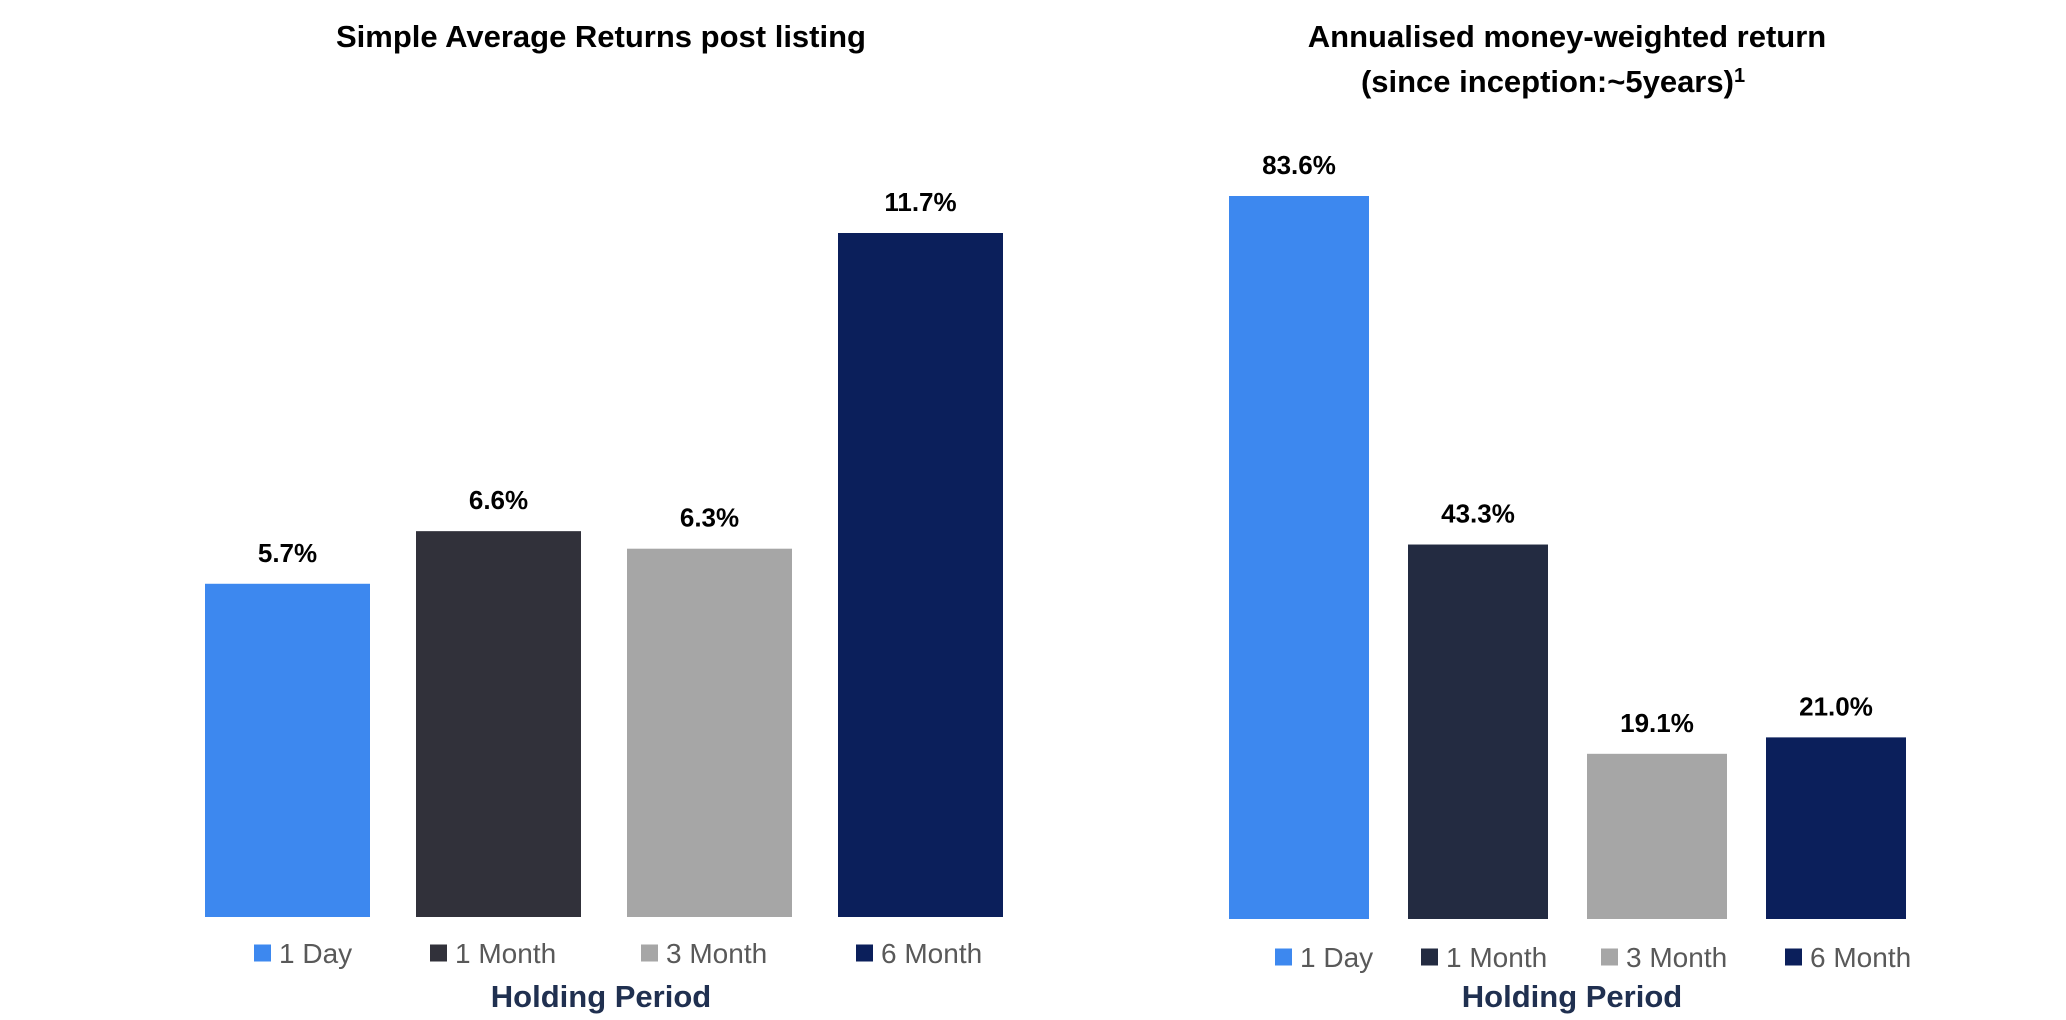 This screenshot has height=1020, width=2066. I want to click on chart-title: Simple Average Returns post listing, so click(601, 36).